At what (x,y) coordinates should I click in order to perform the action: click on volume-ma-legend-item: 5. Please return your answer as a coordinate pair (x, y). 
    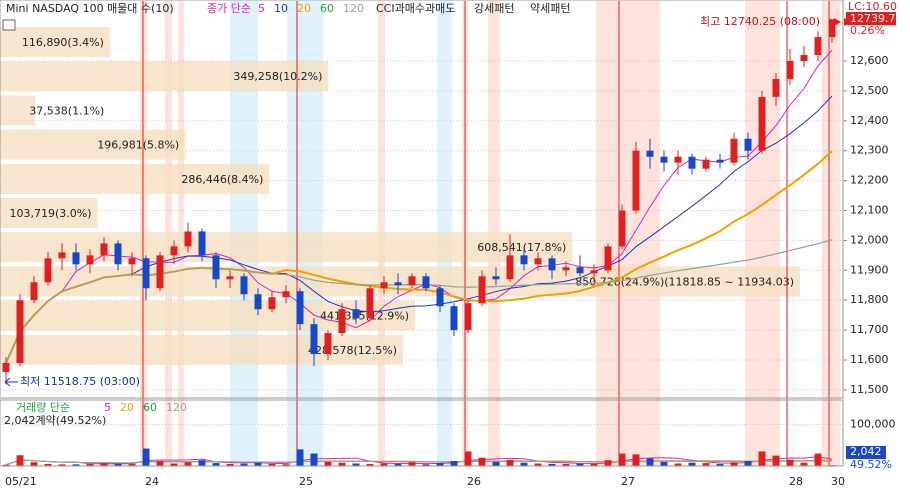
    Looking at the image, I should click on (107, 407).